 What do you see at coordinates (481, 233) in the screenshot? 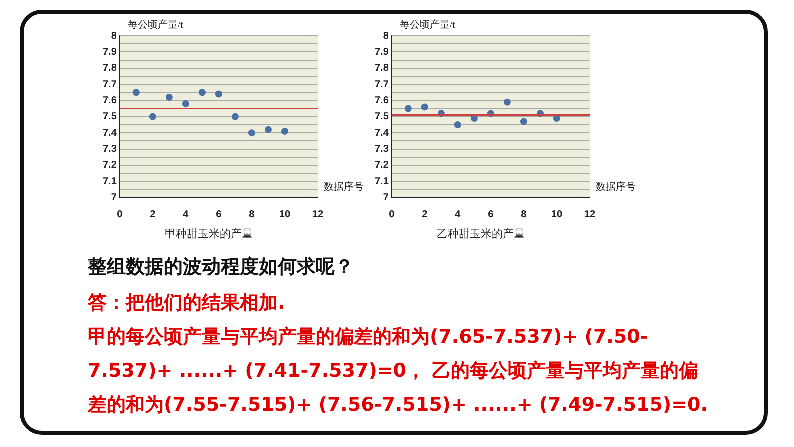
I see `text: 乙种甜玉米的产量` at bounding box center [481, 233].